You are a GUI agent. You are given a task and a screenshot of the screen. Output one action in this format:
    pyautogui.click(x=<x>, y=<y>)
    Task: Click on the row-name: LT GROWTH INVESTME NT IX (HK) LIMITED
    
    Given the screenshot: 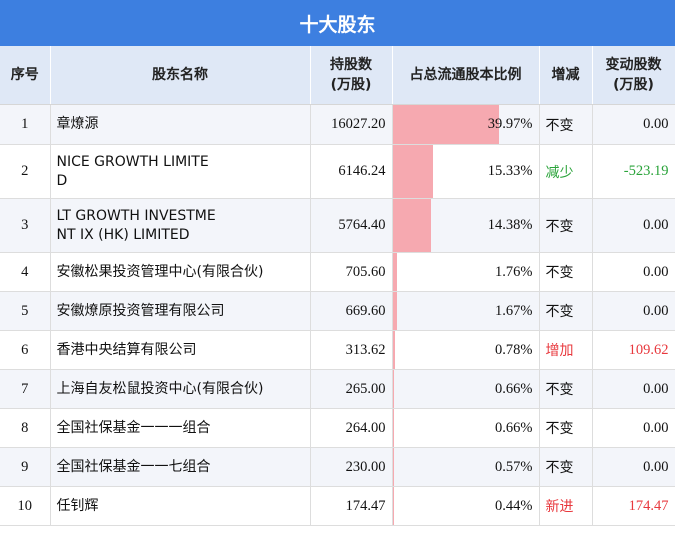 What is the action you would take?
    pyautogui.click(x=180, y=225)
    